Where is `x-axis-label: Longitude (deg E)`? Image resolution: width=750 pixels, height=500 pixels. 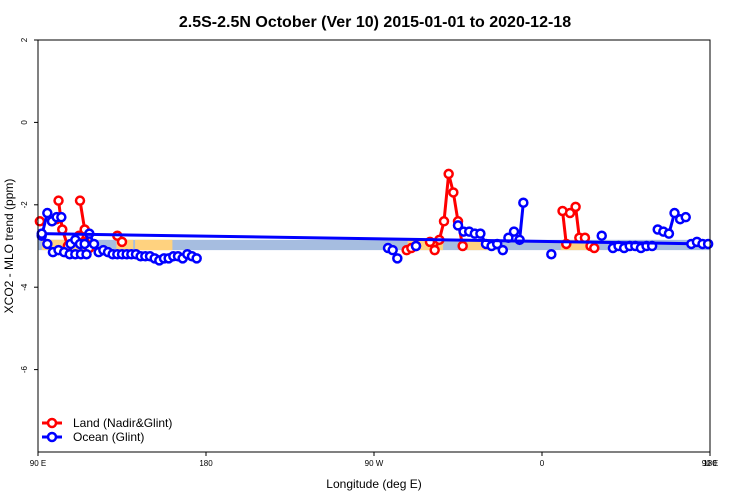
x-axis-label: Longitude (deg E) is located at coordinates (373, 484).